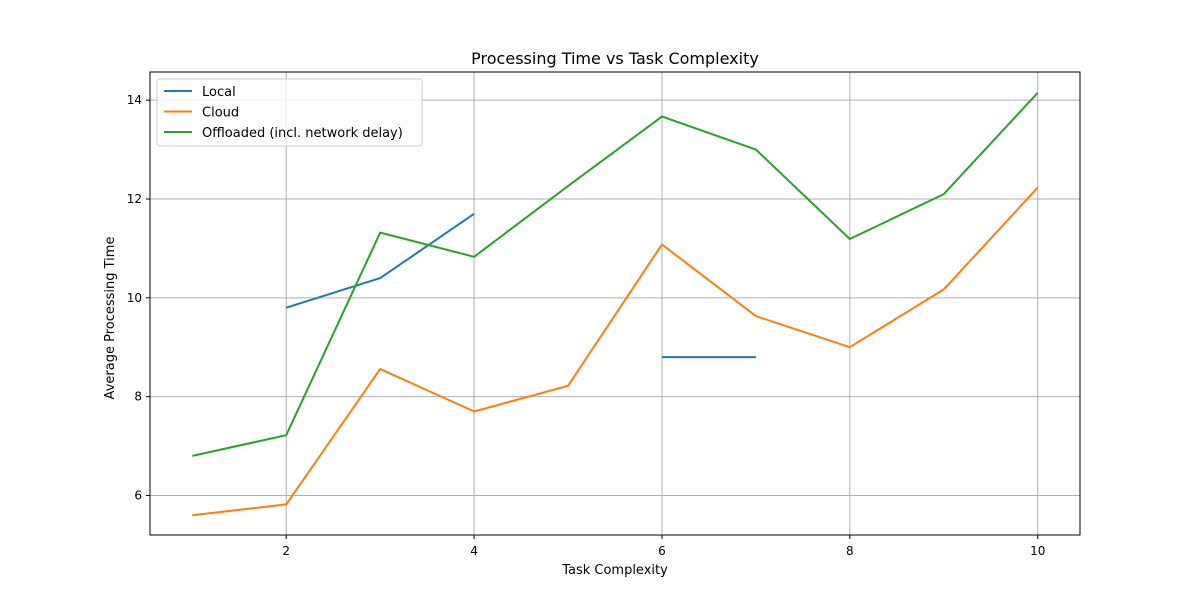  I want to click on x-tick-label: 8, so click(850, 551).